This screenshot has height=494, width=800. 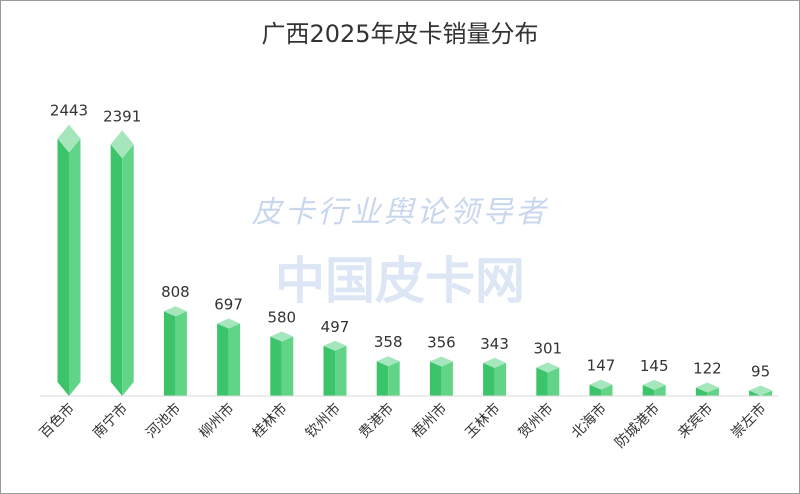 I want to click on x-tick-label: 崇左市, so click(x=749, y=421).